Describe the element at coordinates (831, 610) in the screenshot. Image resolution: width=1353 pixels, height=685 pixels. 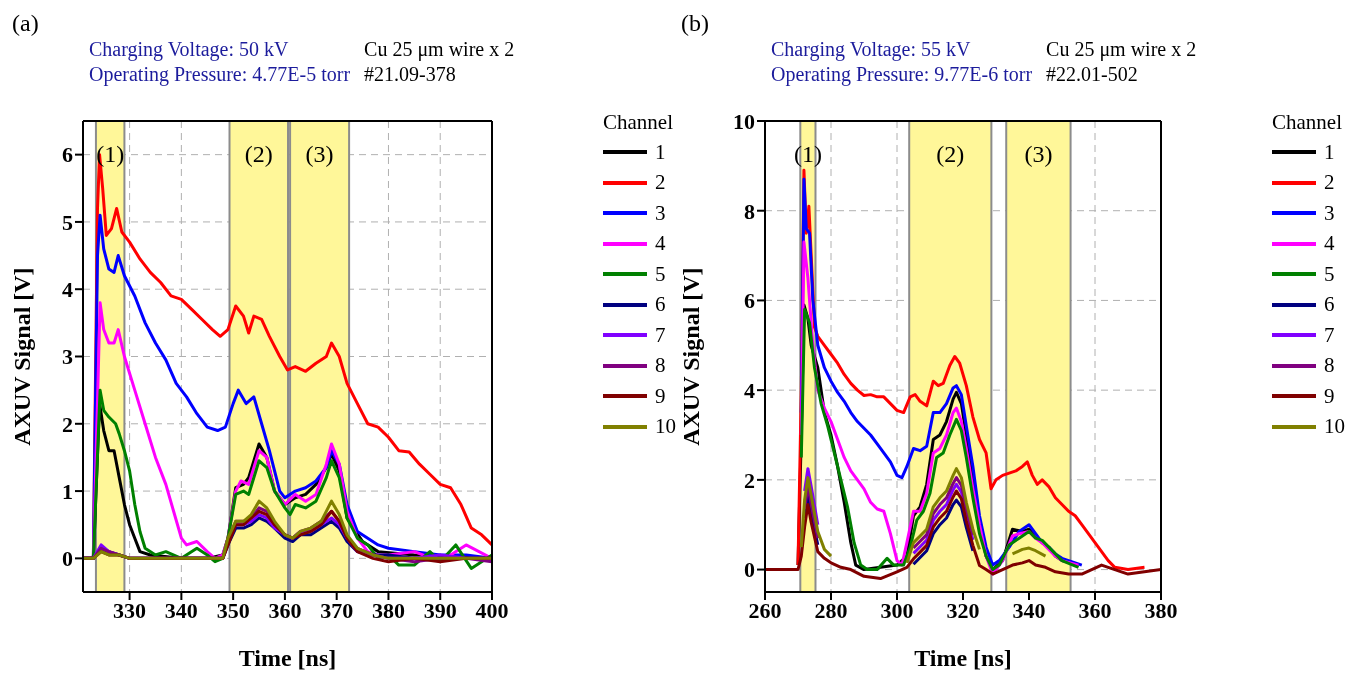
I see `x-tick-label: 280` at that location.